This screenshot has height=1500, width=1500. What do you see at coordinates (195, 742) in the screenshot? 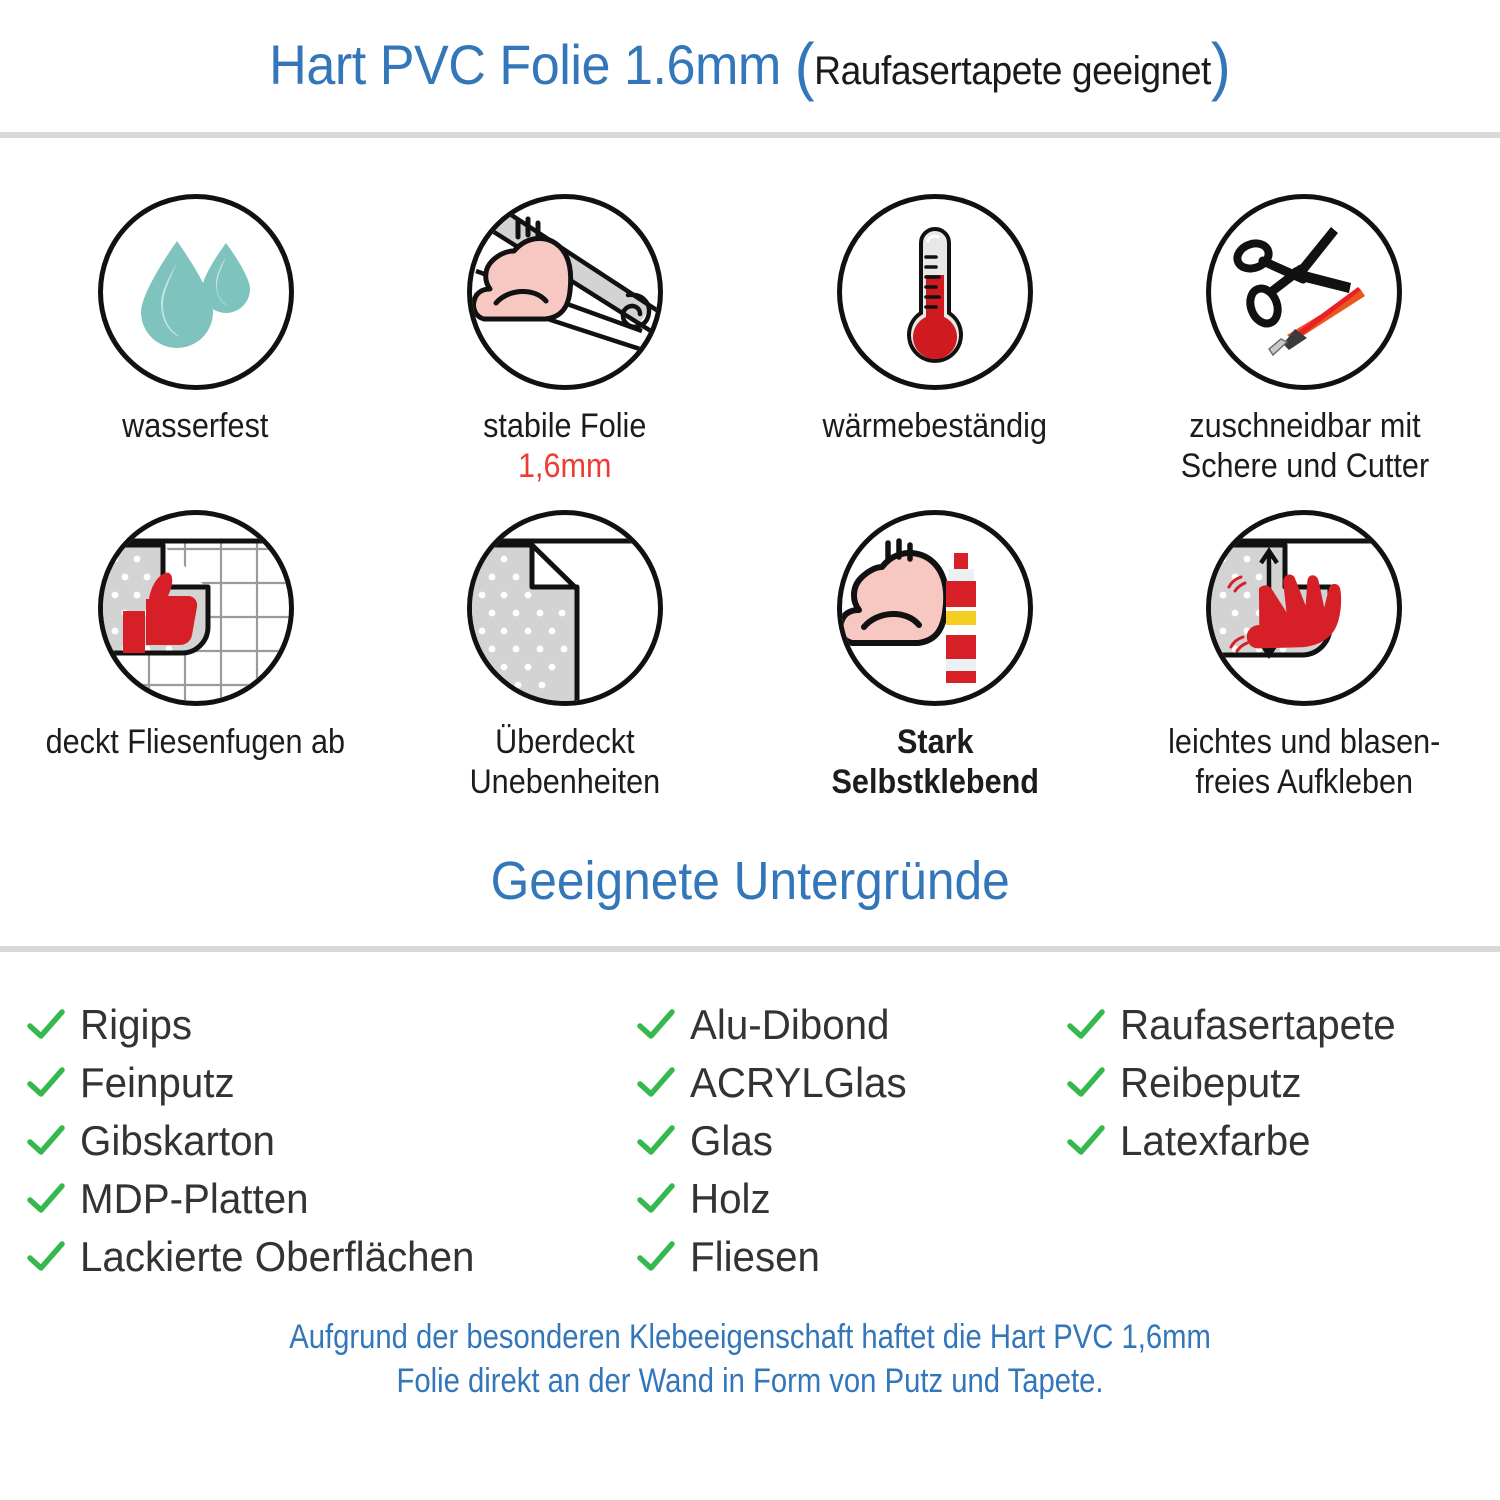
I see `feature-label: deckt Fliesenfugen ab` at bounding box center [195, 742].